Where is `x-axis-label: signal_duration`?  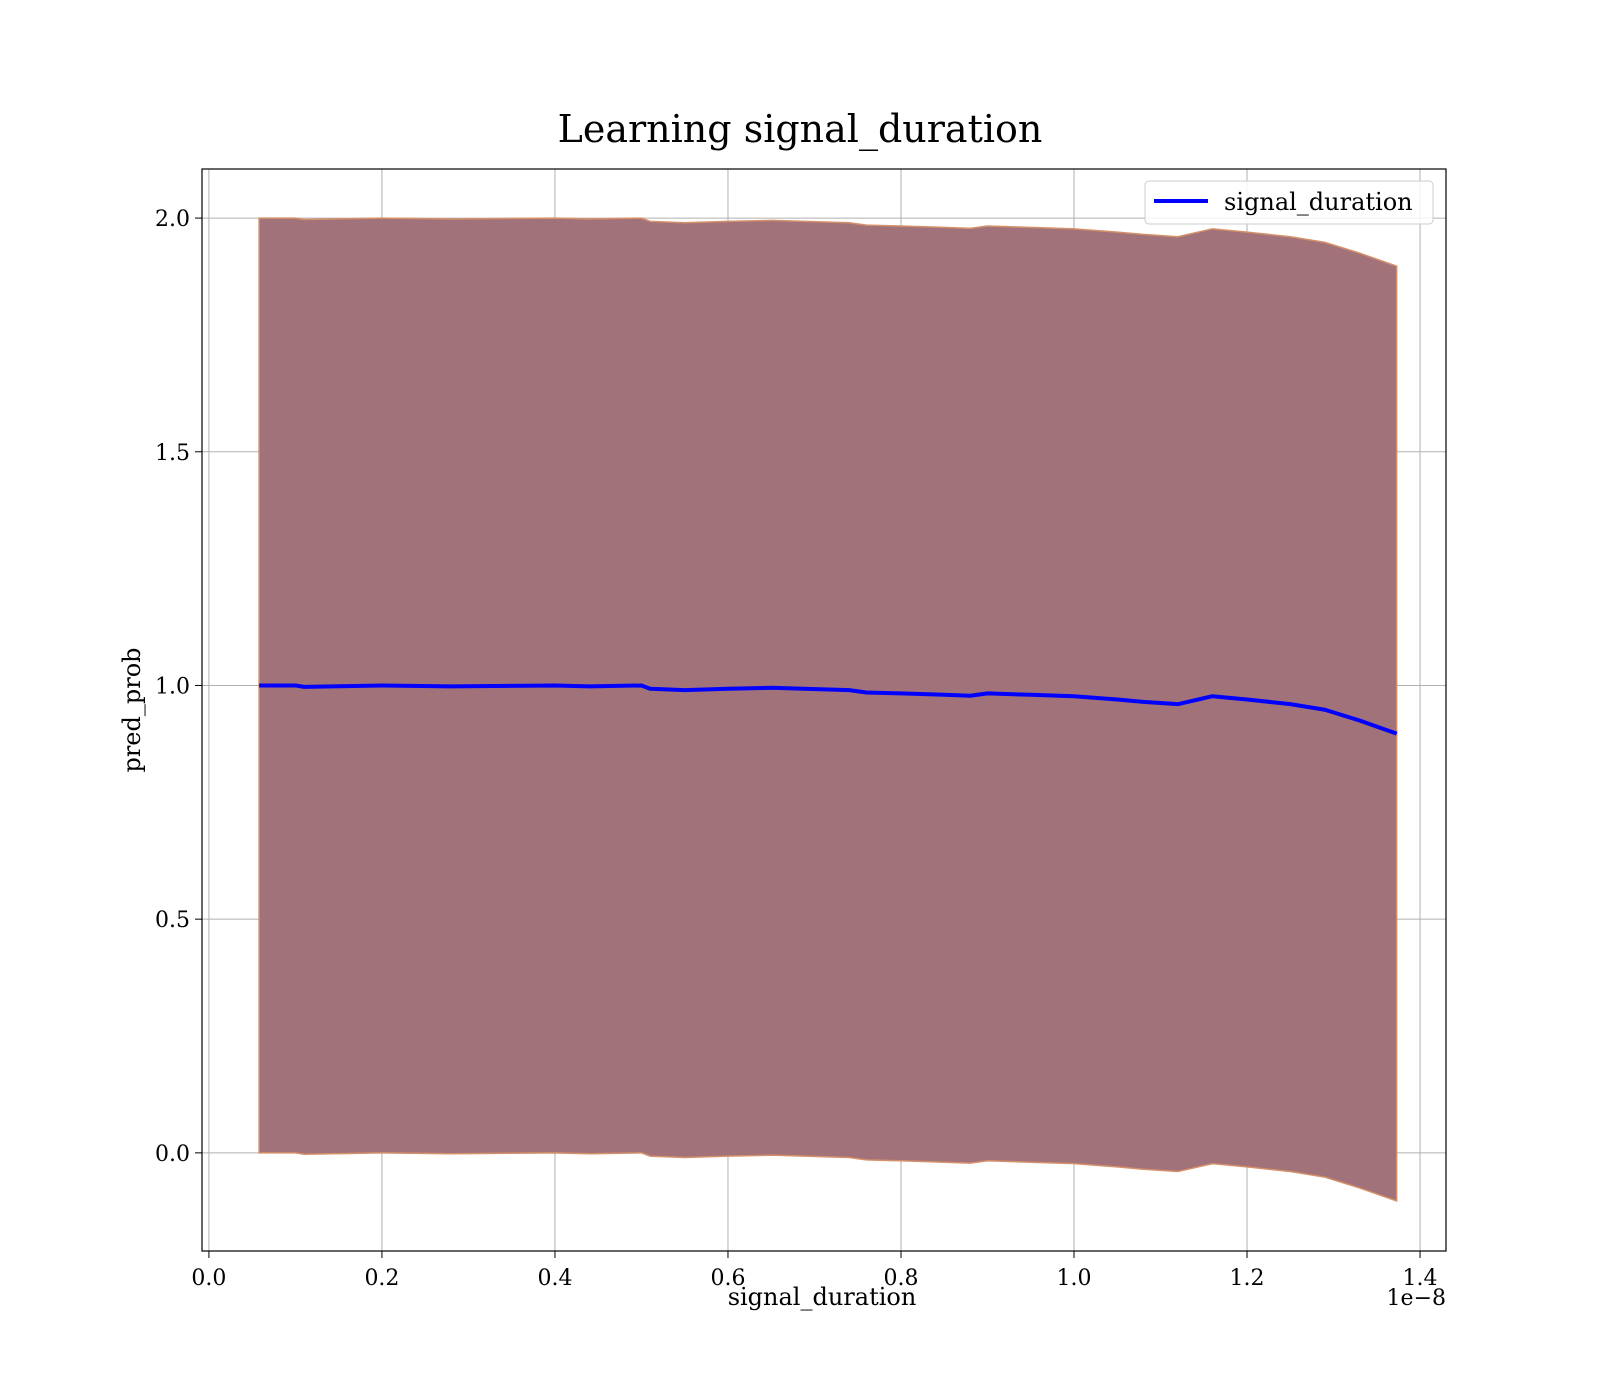 x-axis-label: signal_duration is located at coordinates (822, 1297).